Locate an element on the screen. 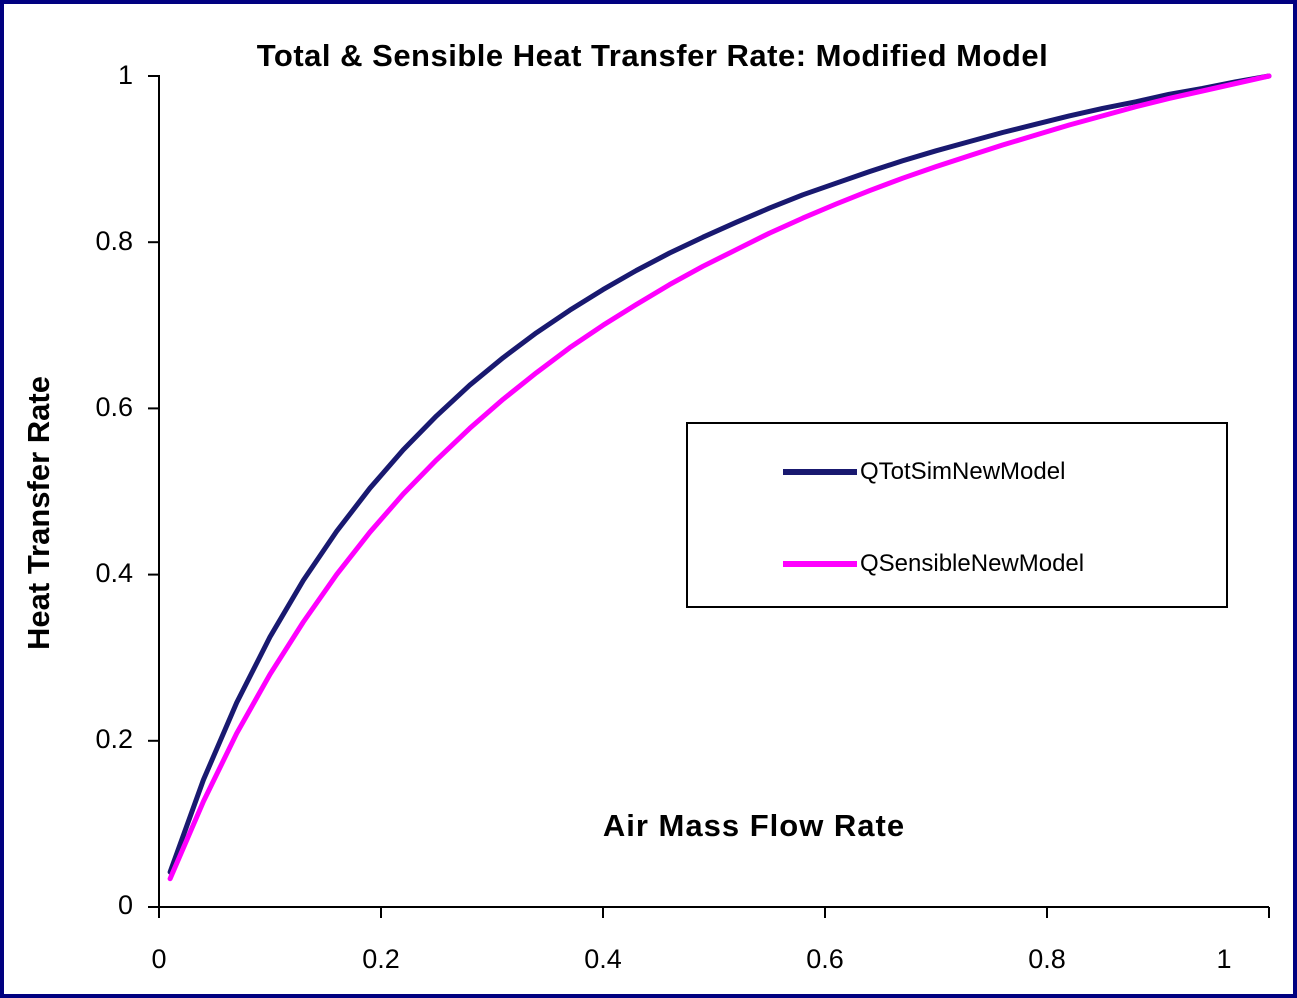  x-axis-label: Air Mass Flow Rate is located at coordinates (754, 825).